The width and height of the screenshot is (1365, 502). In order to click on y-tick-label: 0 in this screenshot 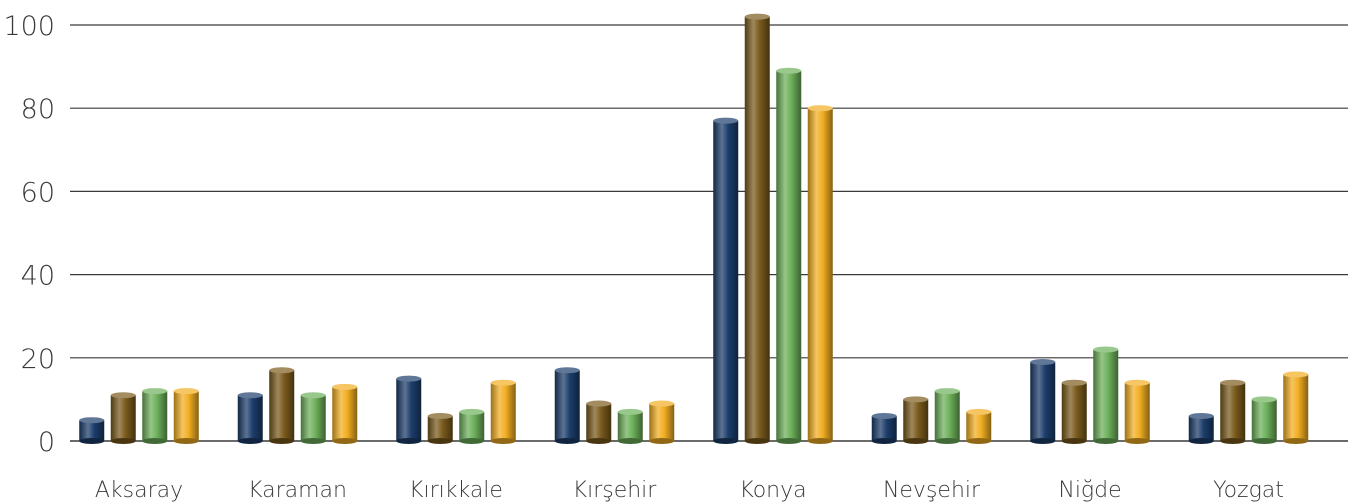, I will do `click(46, 442)`.